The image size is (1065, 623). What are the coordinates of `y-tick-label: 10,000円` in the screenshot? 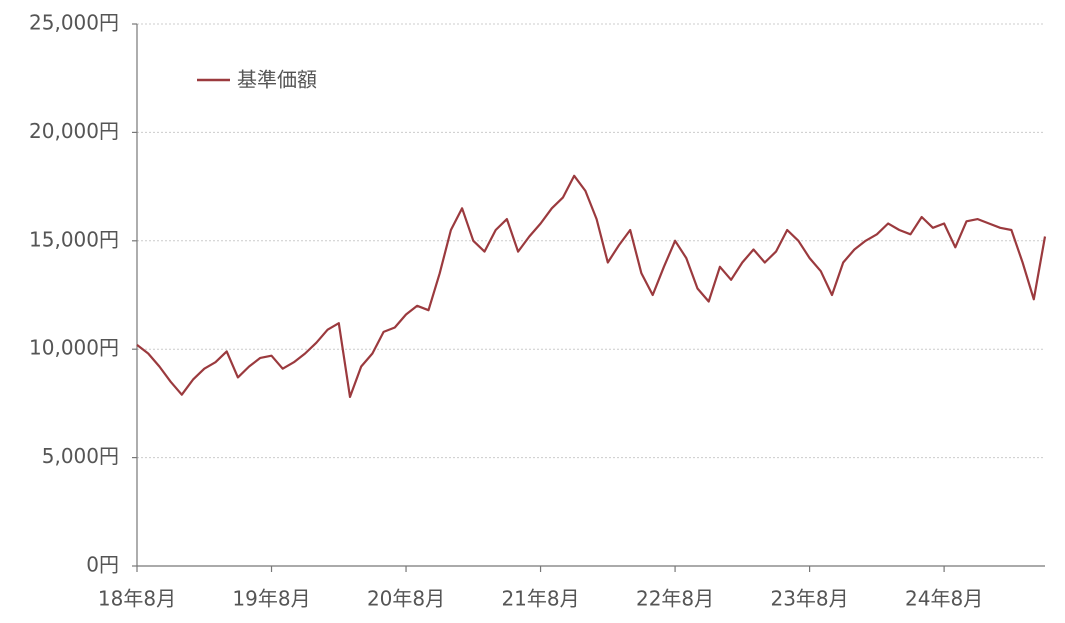 It's located at (74, 348).